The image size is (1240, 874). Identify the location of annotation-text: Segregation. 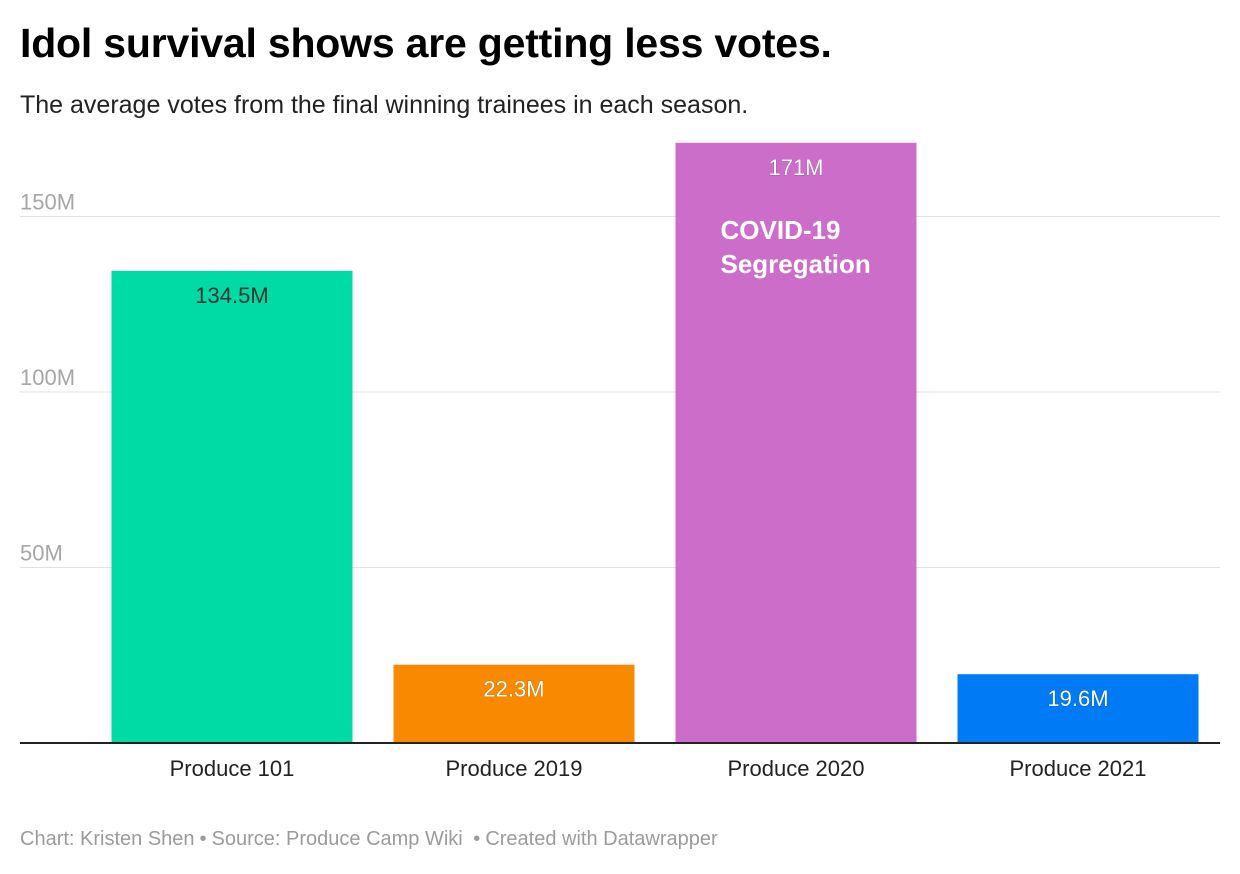
(796, 264).